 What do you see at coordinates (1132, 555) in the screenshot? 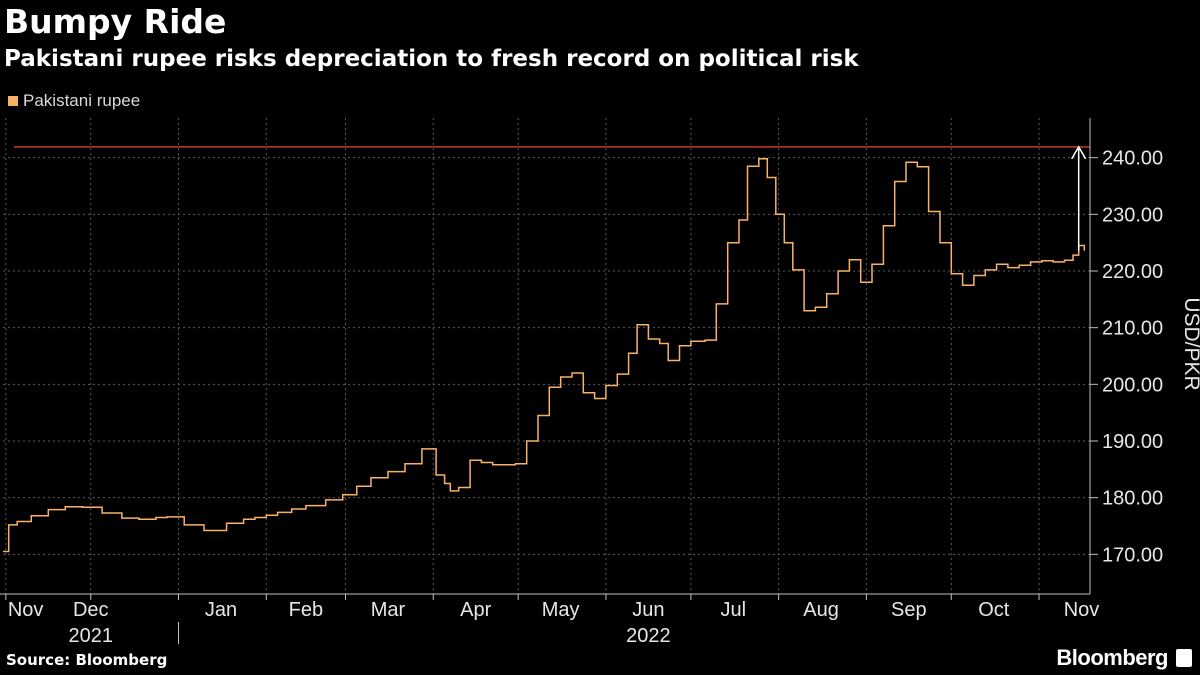
I see `y-tick-label: 170.00` at bounding box center [1132, 555].